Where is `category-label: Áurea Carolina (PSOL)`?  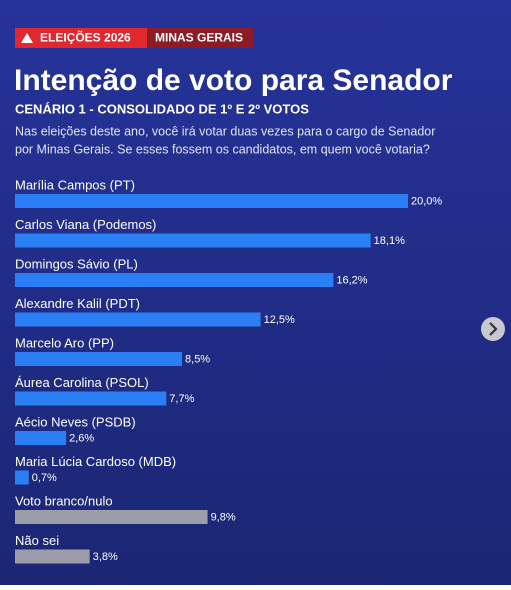 category-label: Áurea Carolina (PSOL) is located at coordinates (82, 382).